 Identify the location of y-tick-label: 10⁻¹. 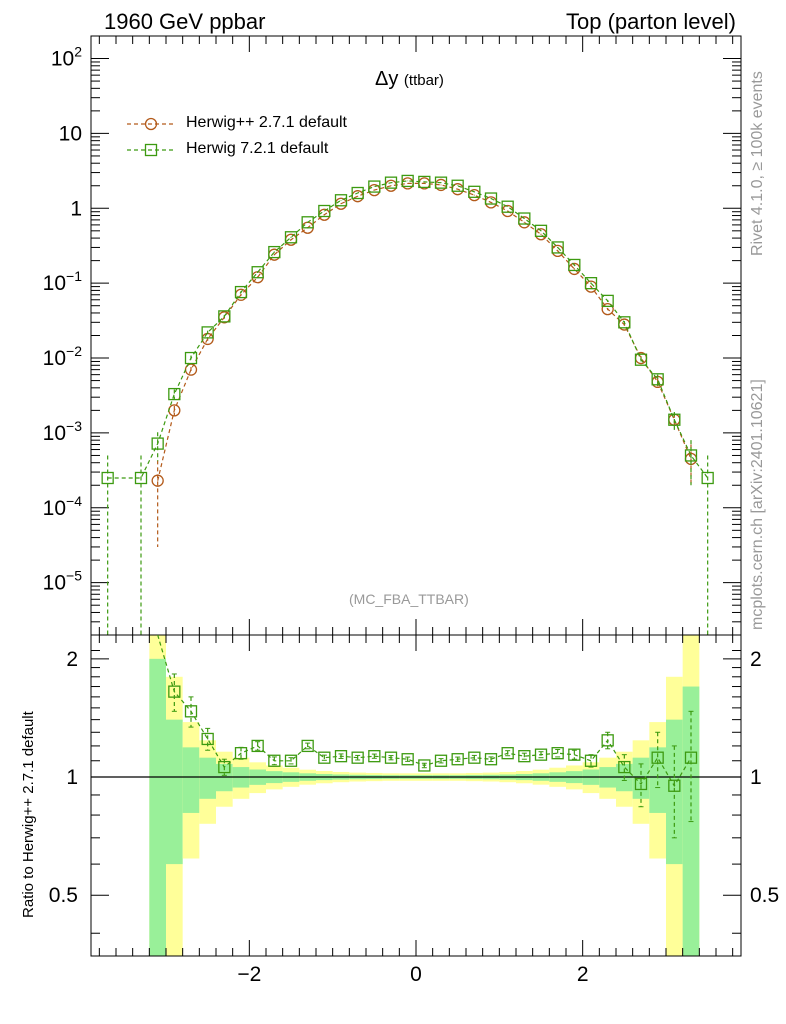
(63, 281).